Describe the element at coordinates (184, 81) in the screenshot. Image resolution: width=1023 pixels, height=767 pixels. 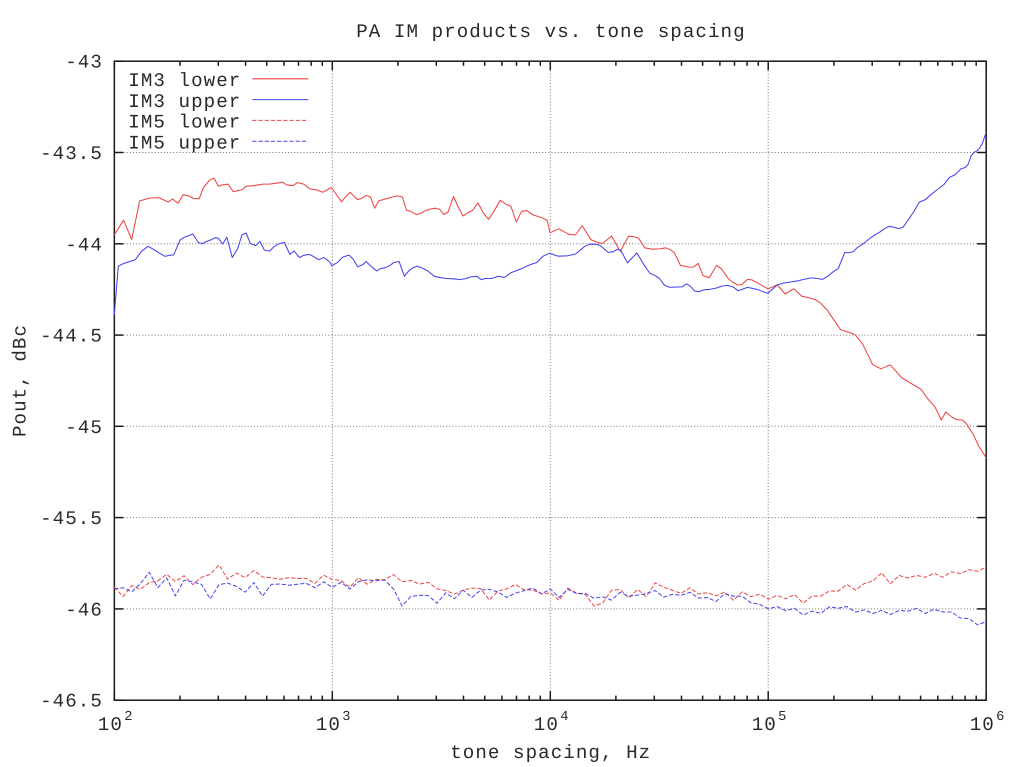
I see `svg-text: IM3 lower` at that location.